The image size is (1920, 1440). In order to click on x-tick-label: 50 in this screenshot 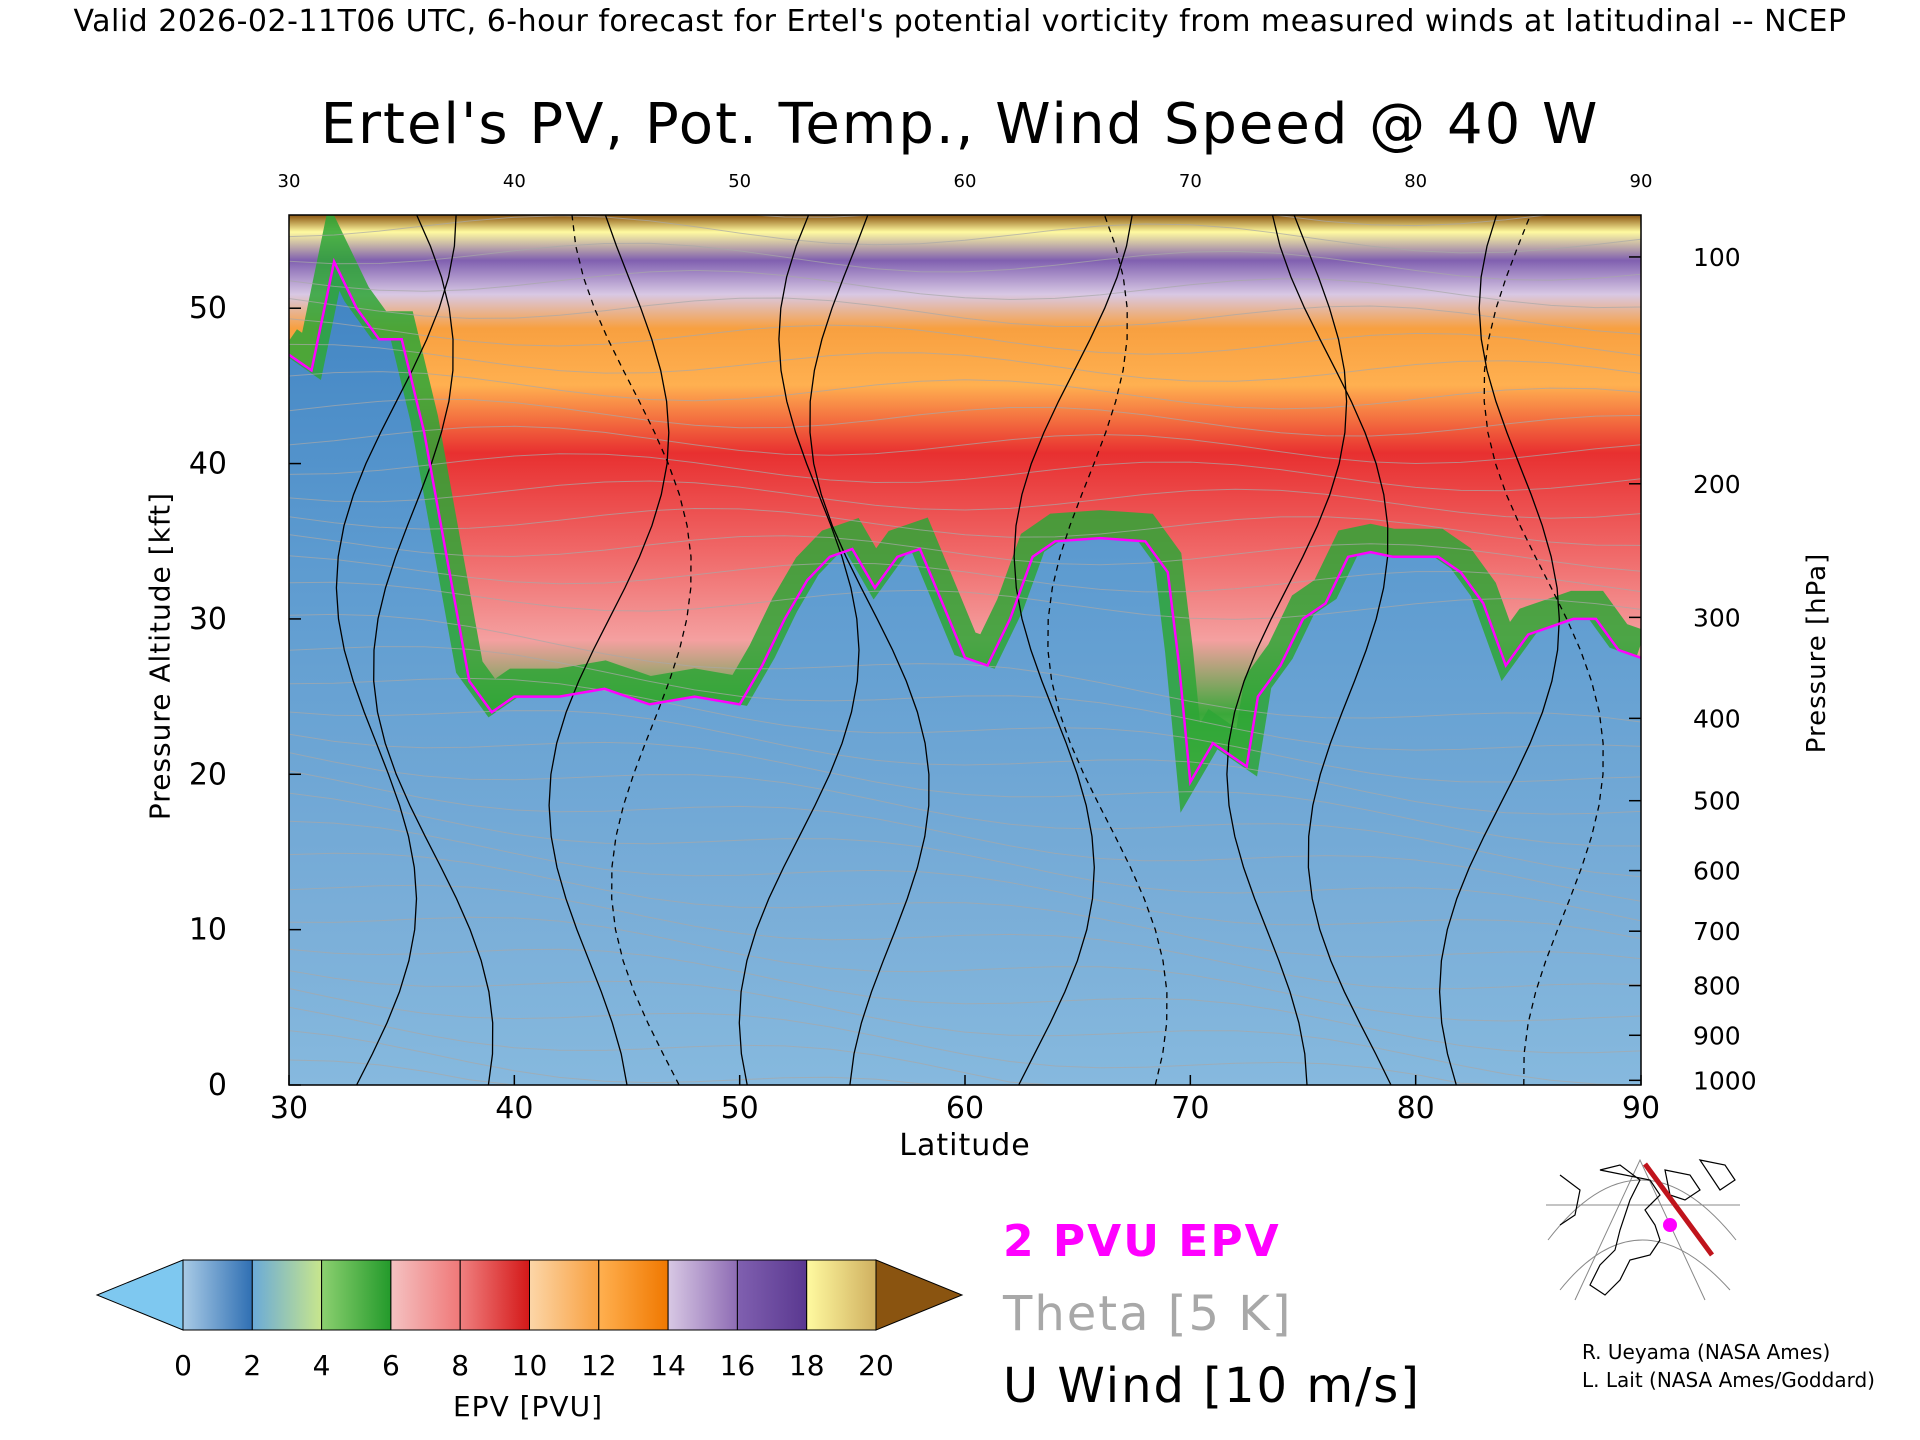, I will do `click(740, 1108)`.